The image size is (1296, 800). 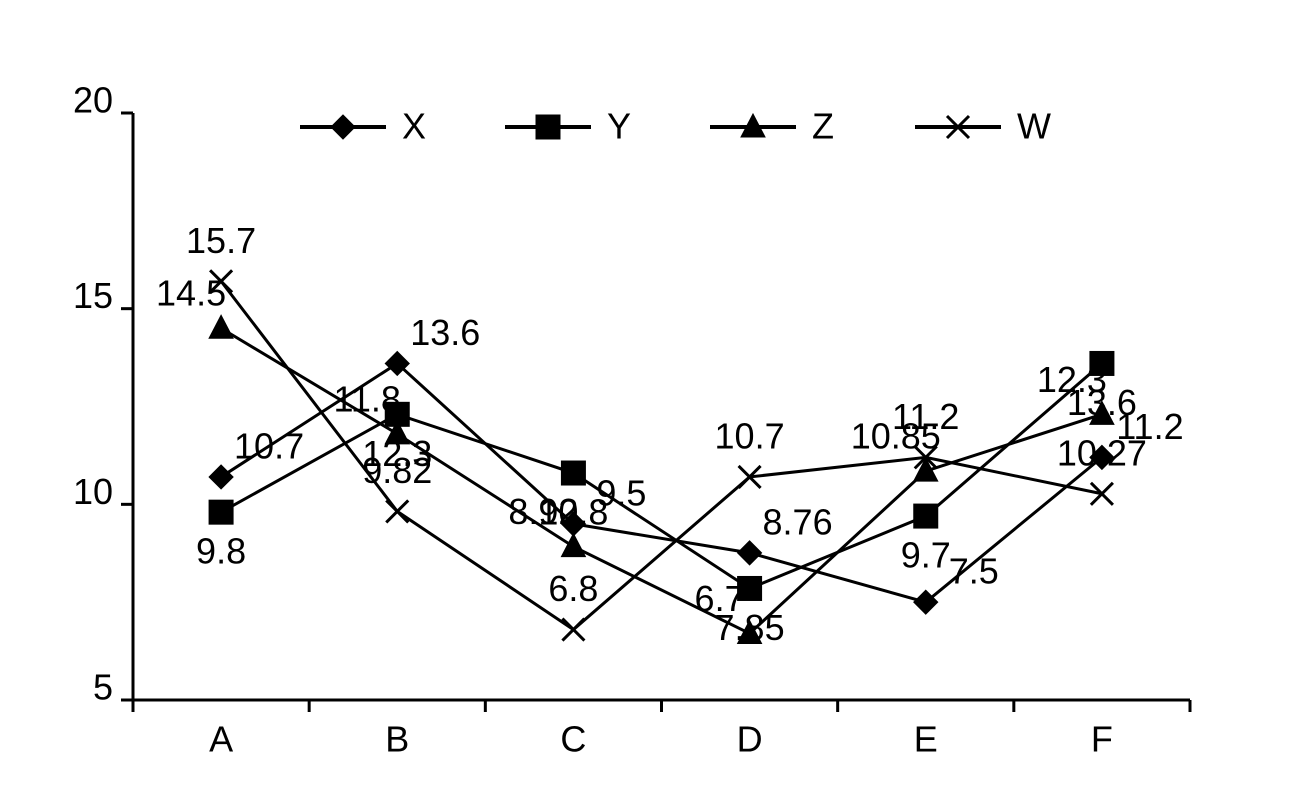 I want to click on data-label: 6.7, so click(x=720, y=598).